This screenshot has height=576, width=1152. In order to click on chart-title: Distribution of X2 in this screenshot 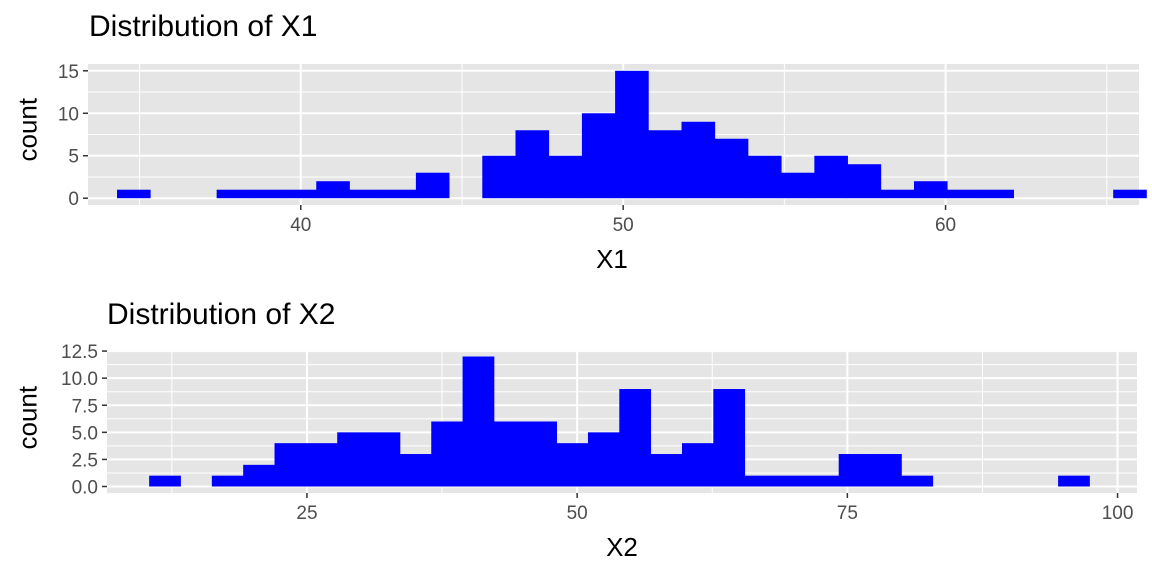, I will do `click(221, 314)`.